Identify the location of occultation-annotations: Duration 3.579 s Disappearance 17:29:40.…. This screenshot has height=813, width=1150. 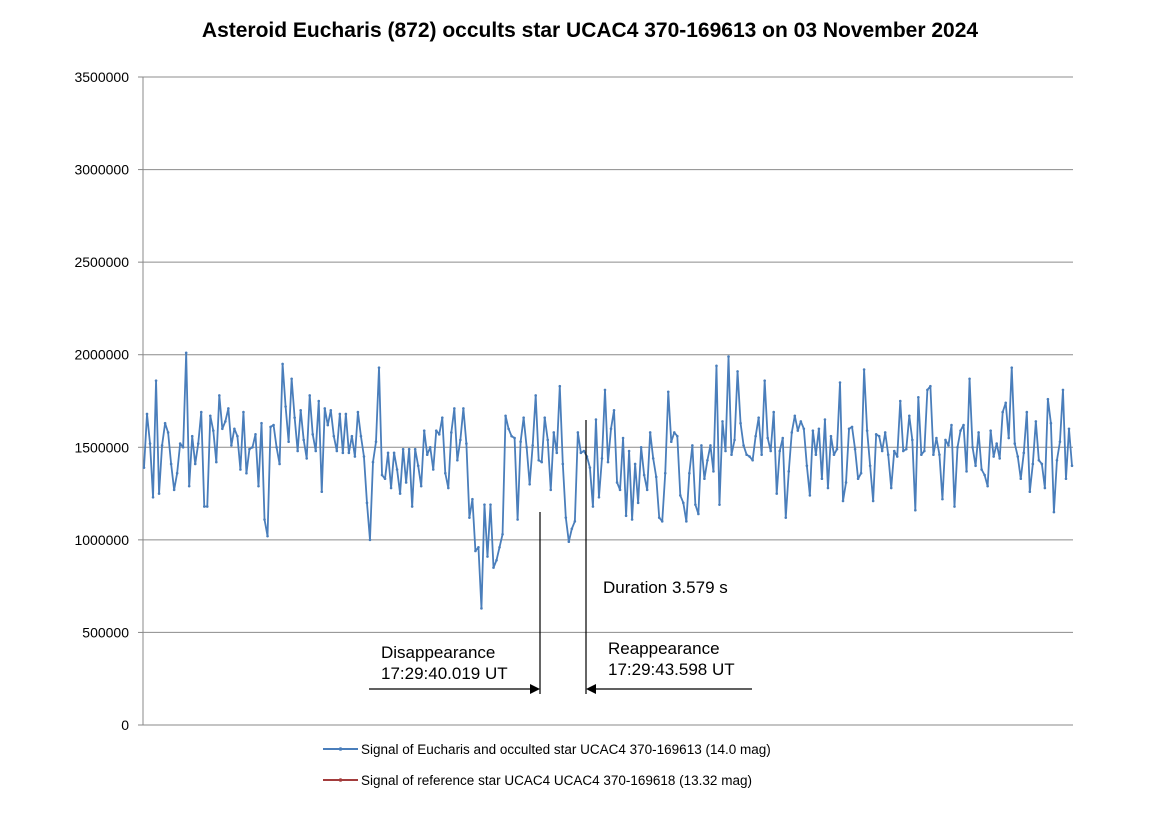
(560, 557).